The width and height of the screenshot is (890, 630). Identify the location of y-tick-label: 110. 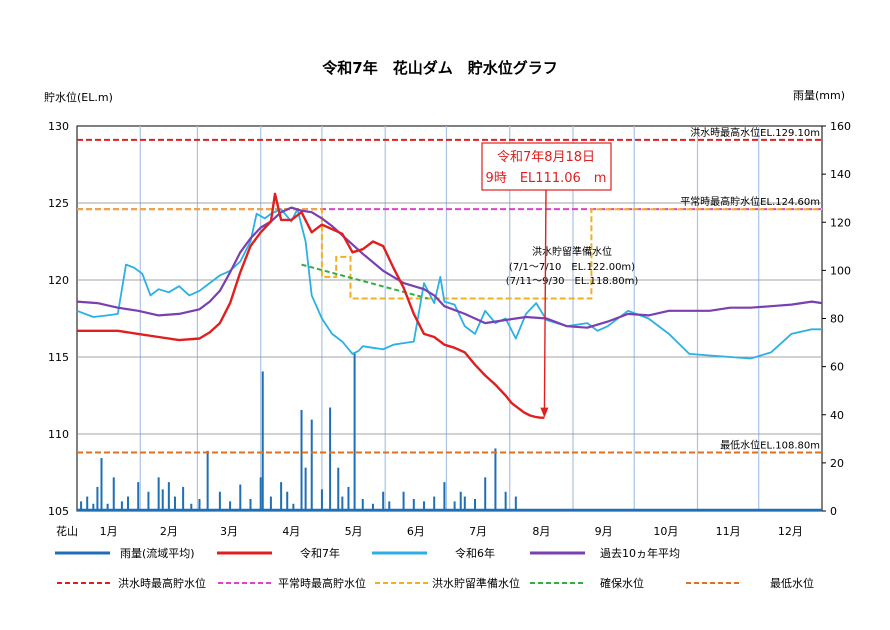
(58, 434).